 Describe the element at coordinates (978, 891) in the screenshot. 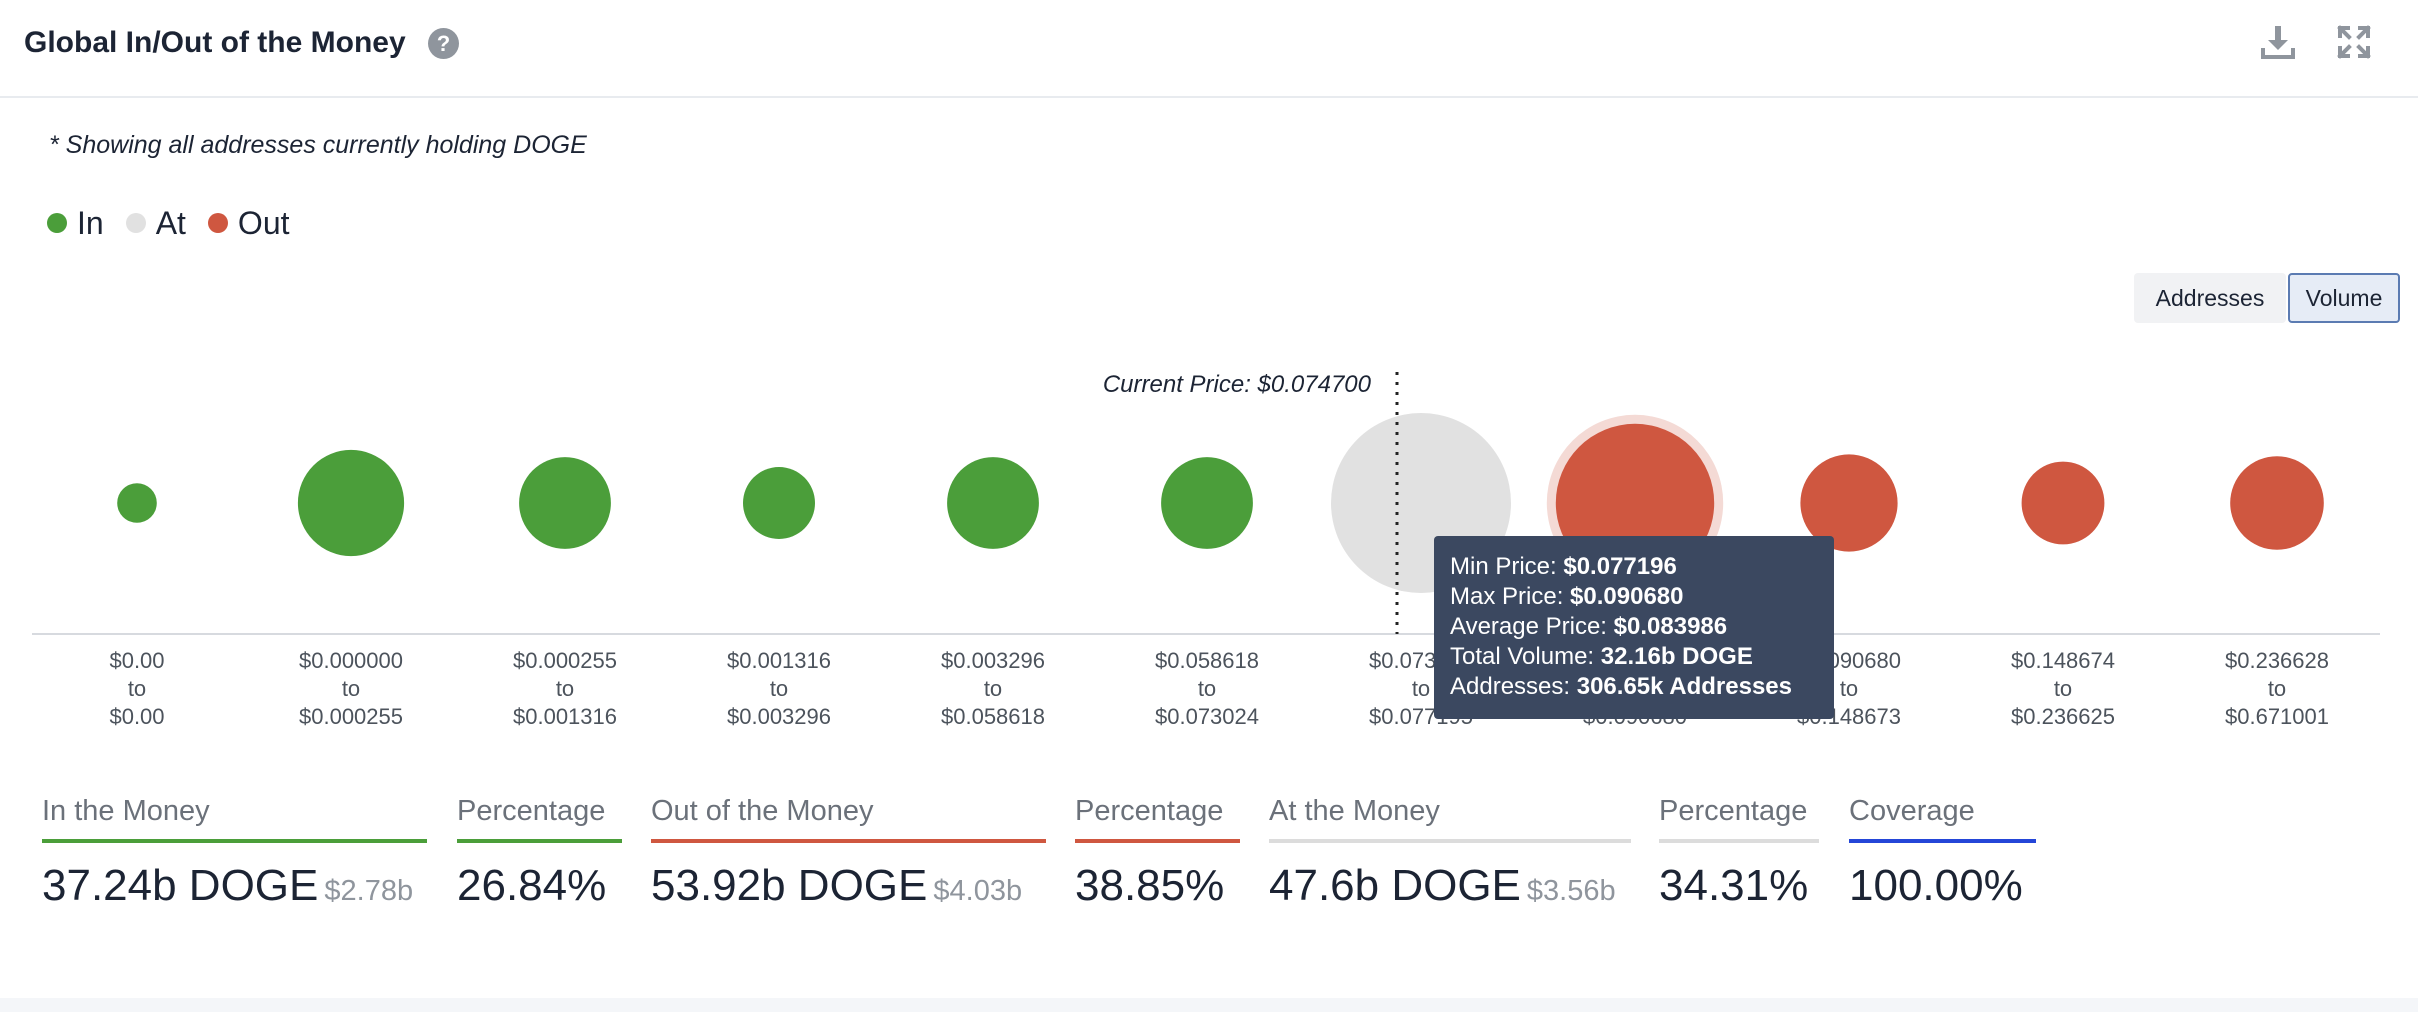

I see `stat-sub-value: $4.03b` at that location.